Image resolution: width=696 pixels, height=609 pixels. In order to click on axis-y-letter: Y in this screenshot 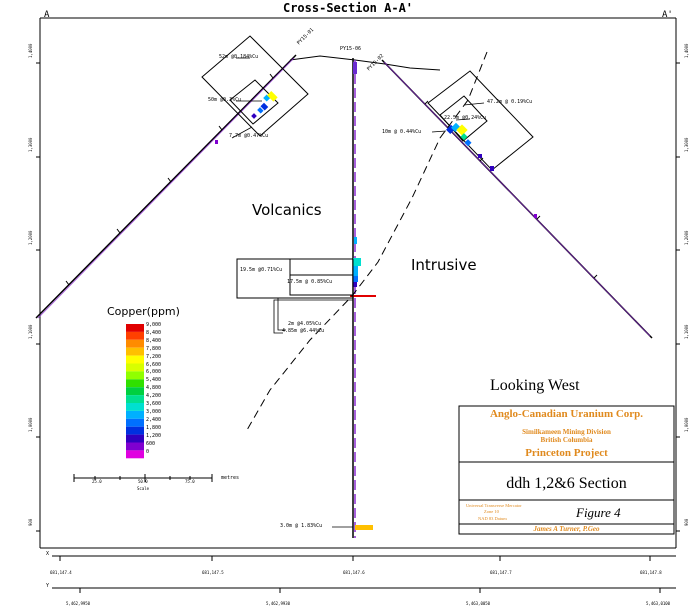, I will do `click(48, 586)`.